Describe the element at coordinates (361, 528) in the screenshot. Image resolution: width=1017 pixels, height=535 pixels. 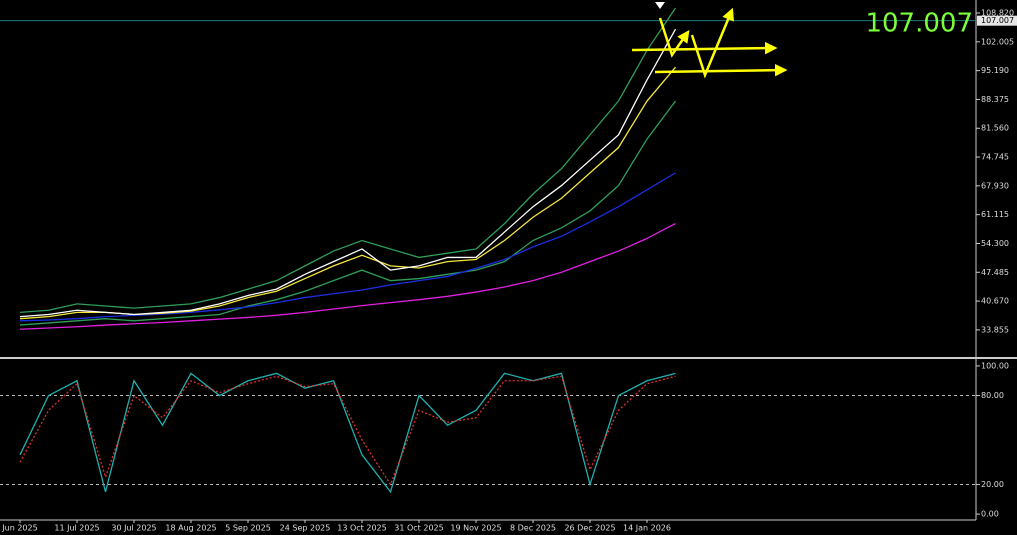
I see `x-tick-label: 13 Oct 2025` at that location.